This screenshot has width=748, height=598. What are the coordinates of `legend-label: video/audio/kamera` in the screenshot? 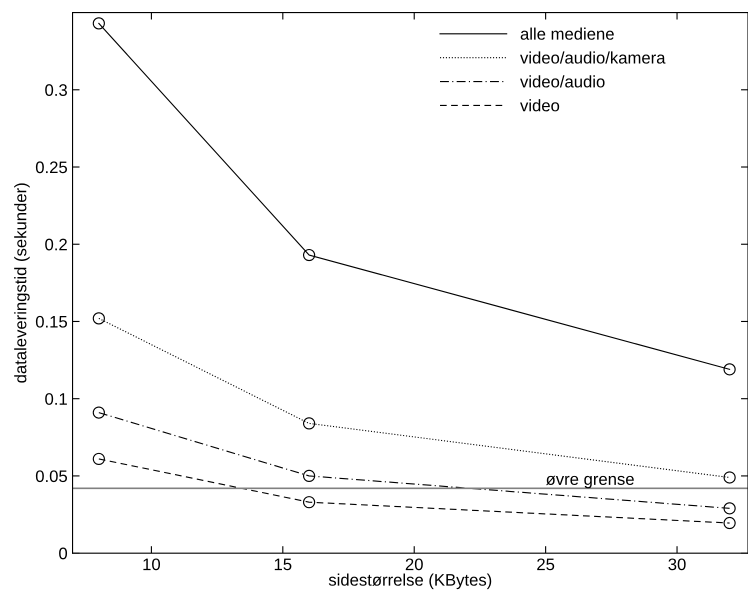 It's located at (593, 57).